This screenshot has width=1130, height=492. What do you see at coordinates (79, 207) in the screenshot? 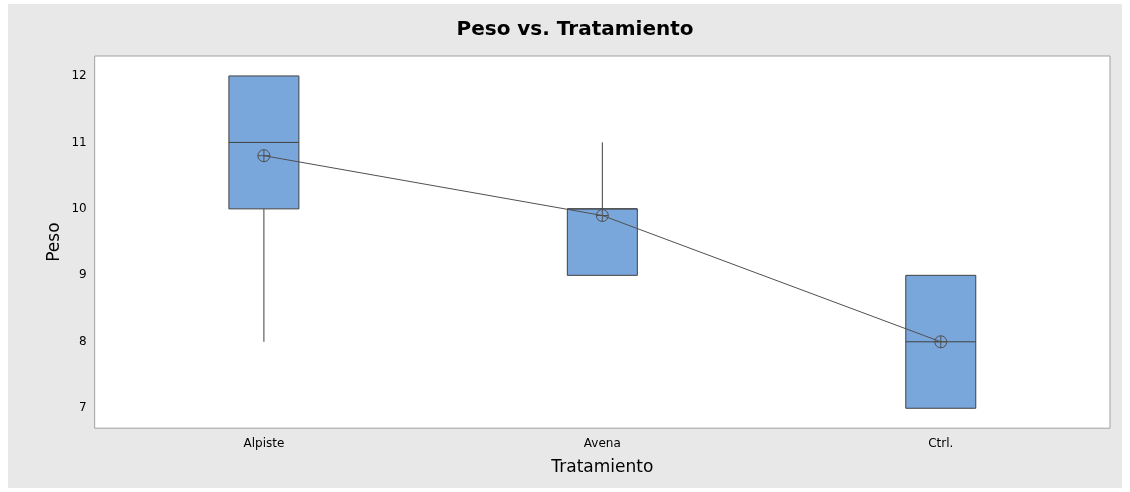
I see `y-tick-label: 10` at bounding box center [79, 207].